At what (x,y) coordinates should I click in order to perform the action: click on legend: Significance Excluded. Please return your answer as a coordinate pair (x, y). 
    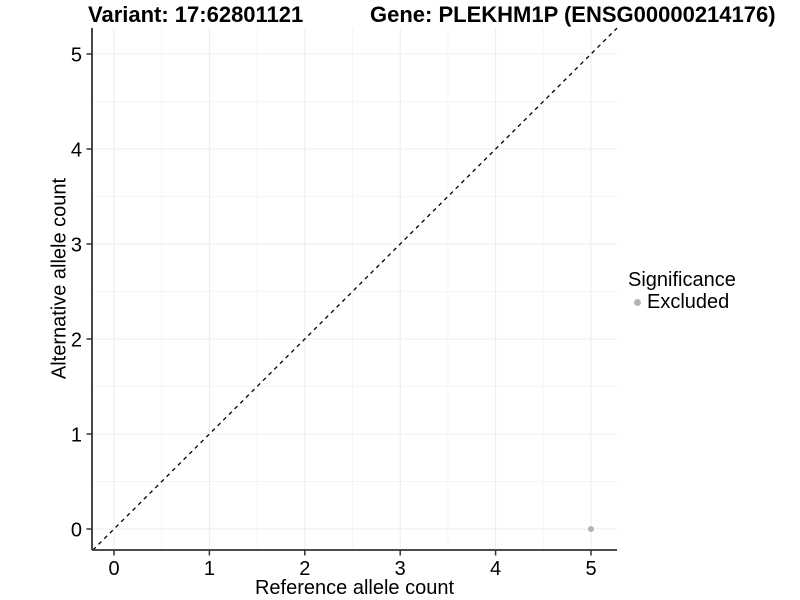
    Looking at the image, I should click on (682, 291).